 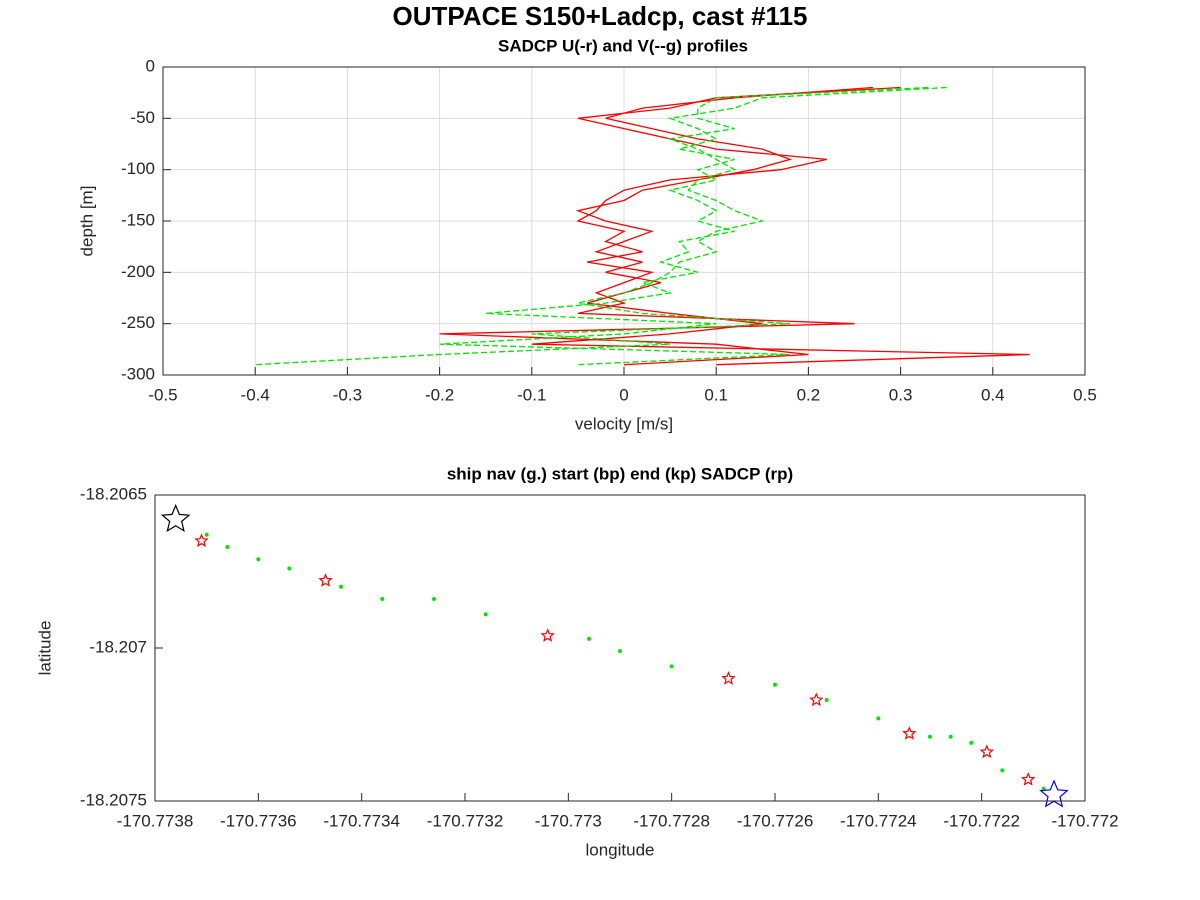 What do you see at coordinates (1084, 820) in the screenshot?
I see `x-tick-label: -170.772` at bounding box center [1084, 820].